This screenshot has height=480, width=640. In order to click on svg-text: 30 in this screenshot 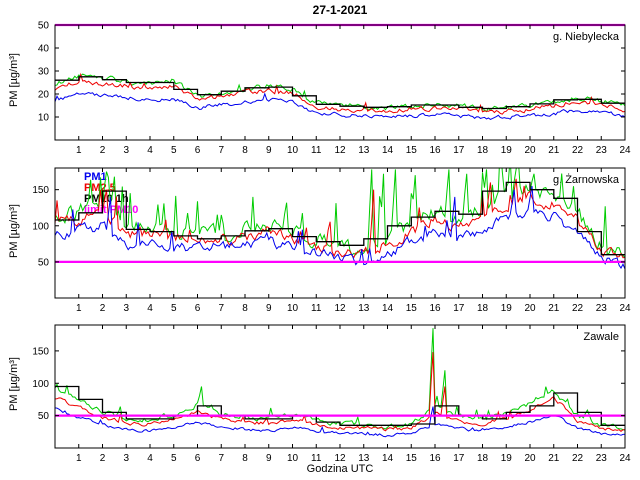, I will do `click(44, 72)`.